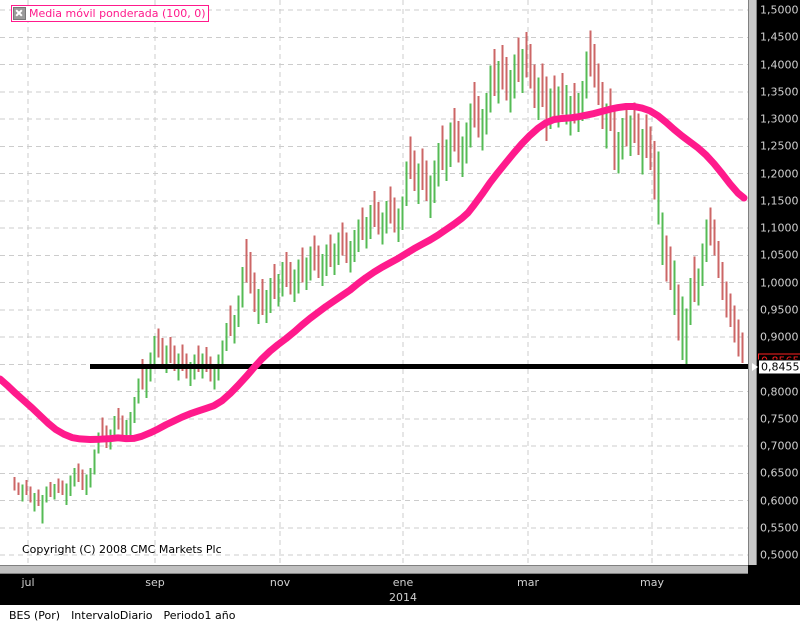 This screenshot has height=625, width=800. Describe the element at coordinates (403, 597) in the screenshot. I see `x-axis-year-label: 2014` at that location.